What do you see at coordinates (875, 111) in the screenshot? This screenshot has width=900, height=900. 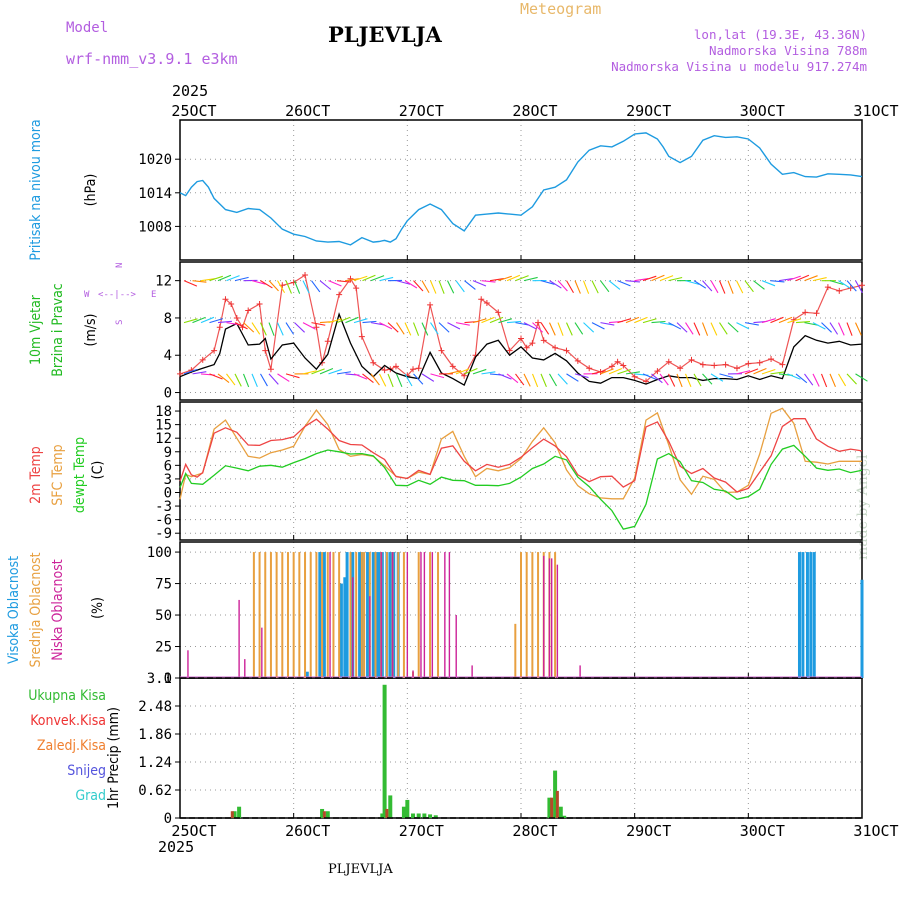 I see `time-tick-top: 31OCT` at bounding box center [875, 111].